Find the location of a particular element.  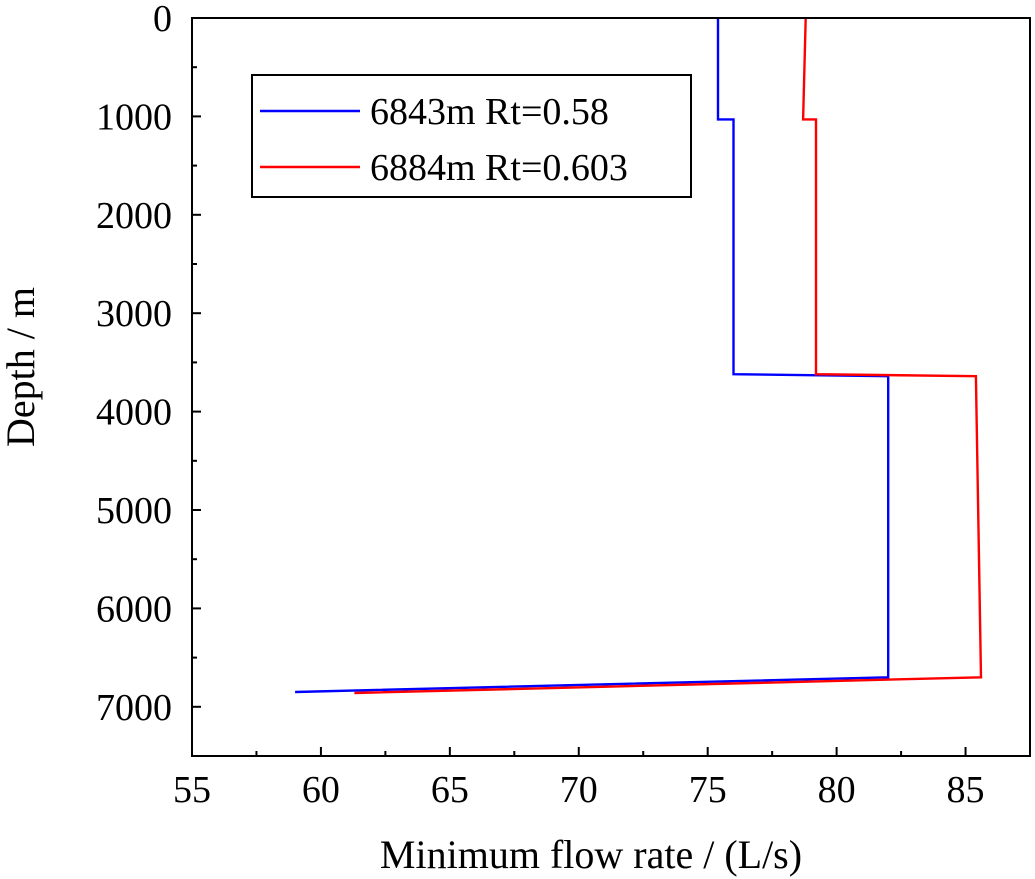

y-tick-label: 1000 is located at coordinates (134, 117).